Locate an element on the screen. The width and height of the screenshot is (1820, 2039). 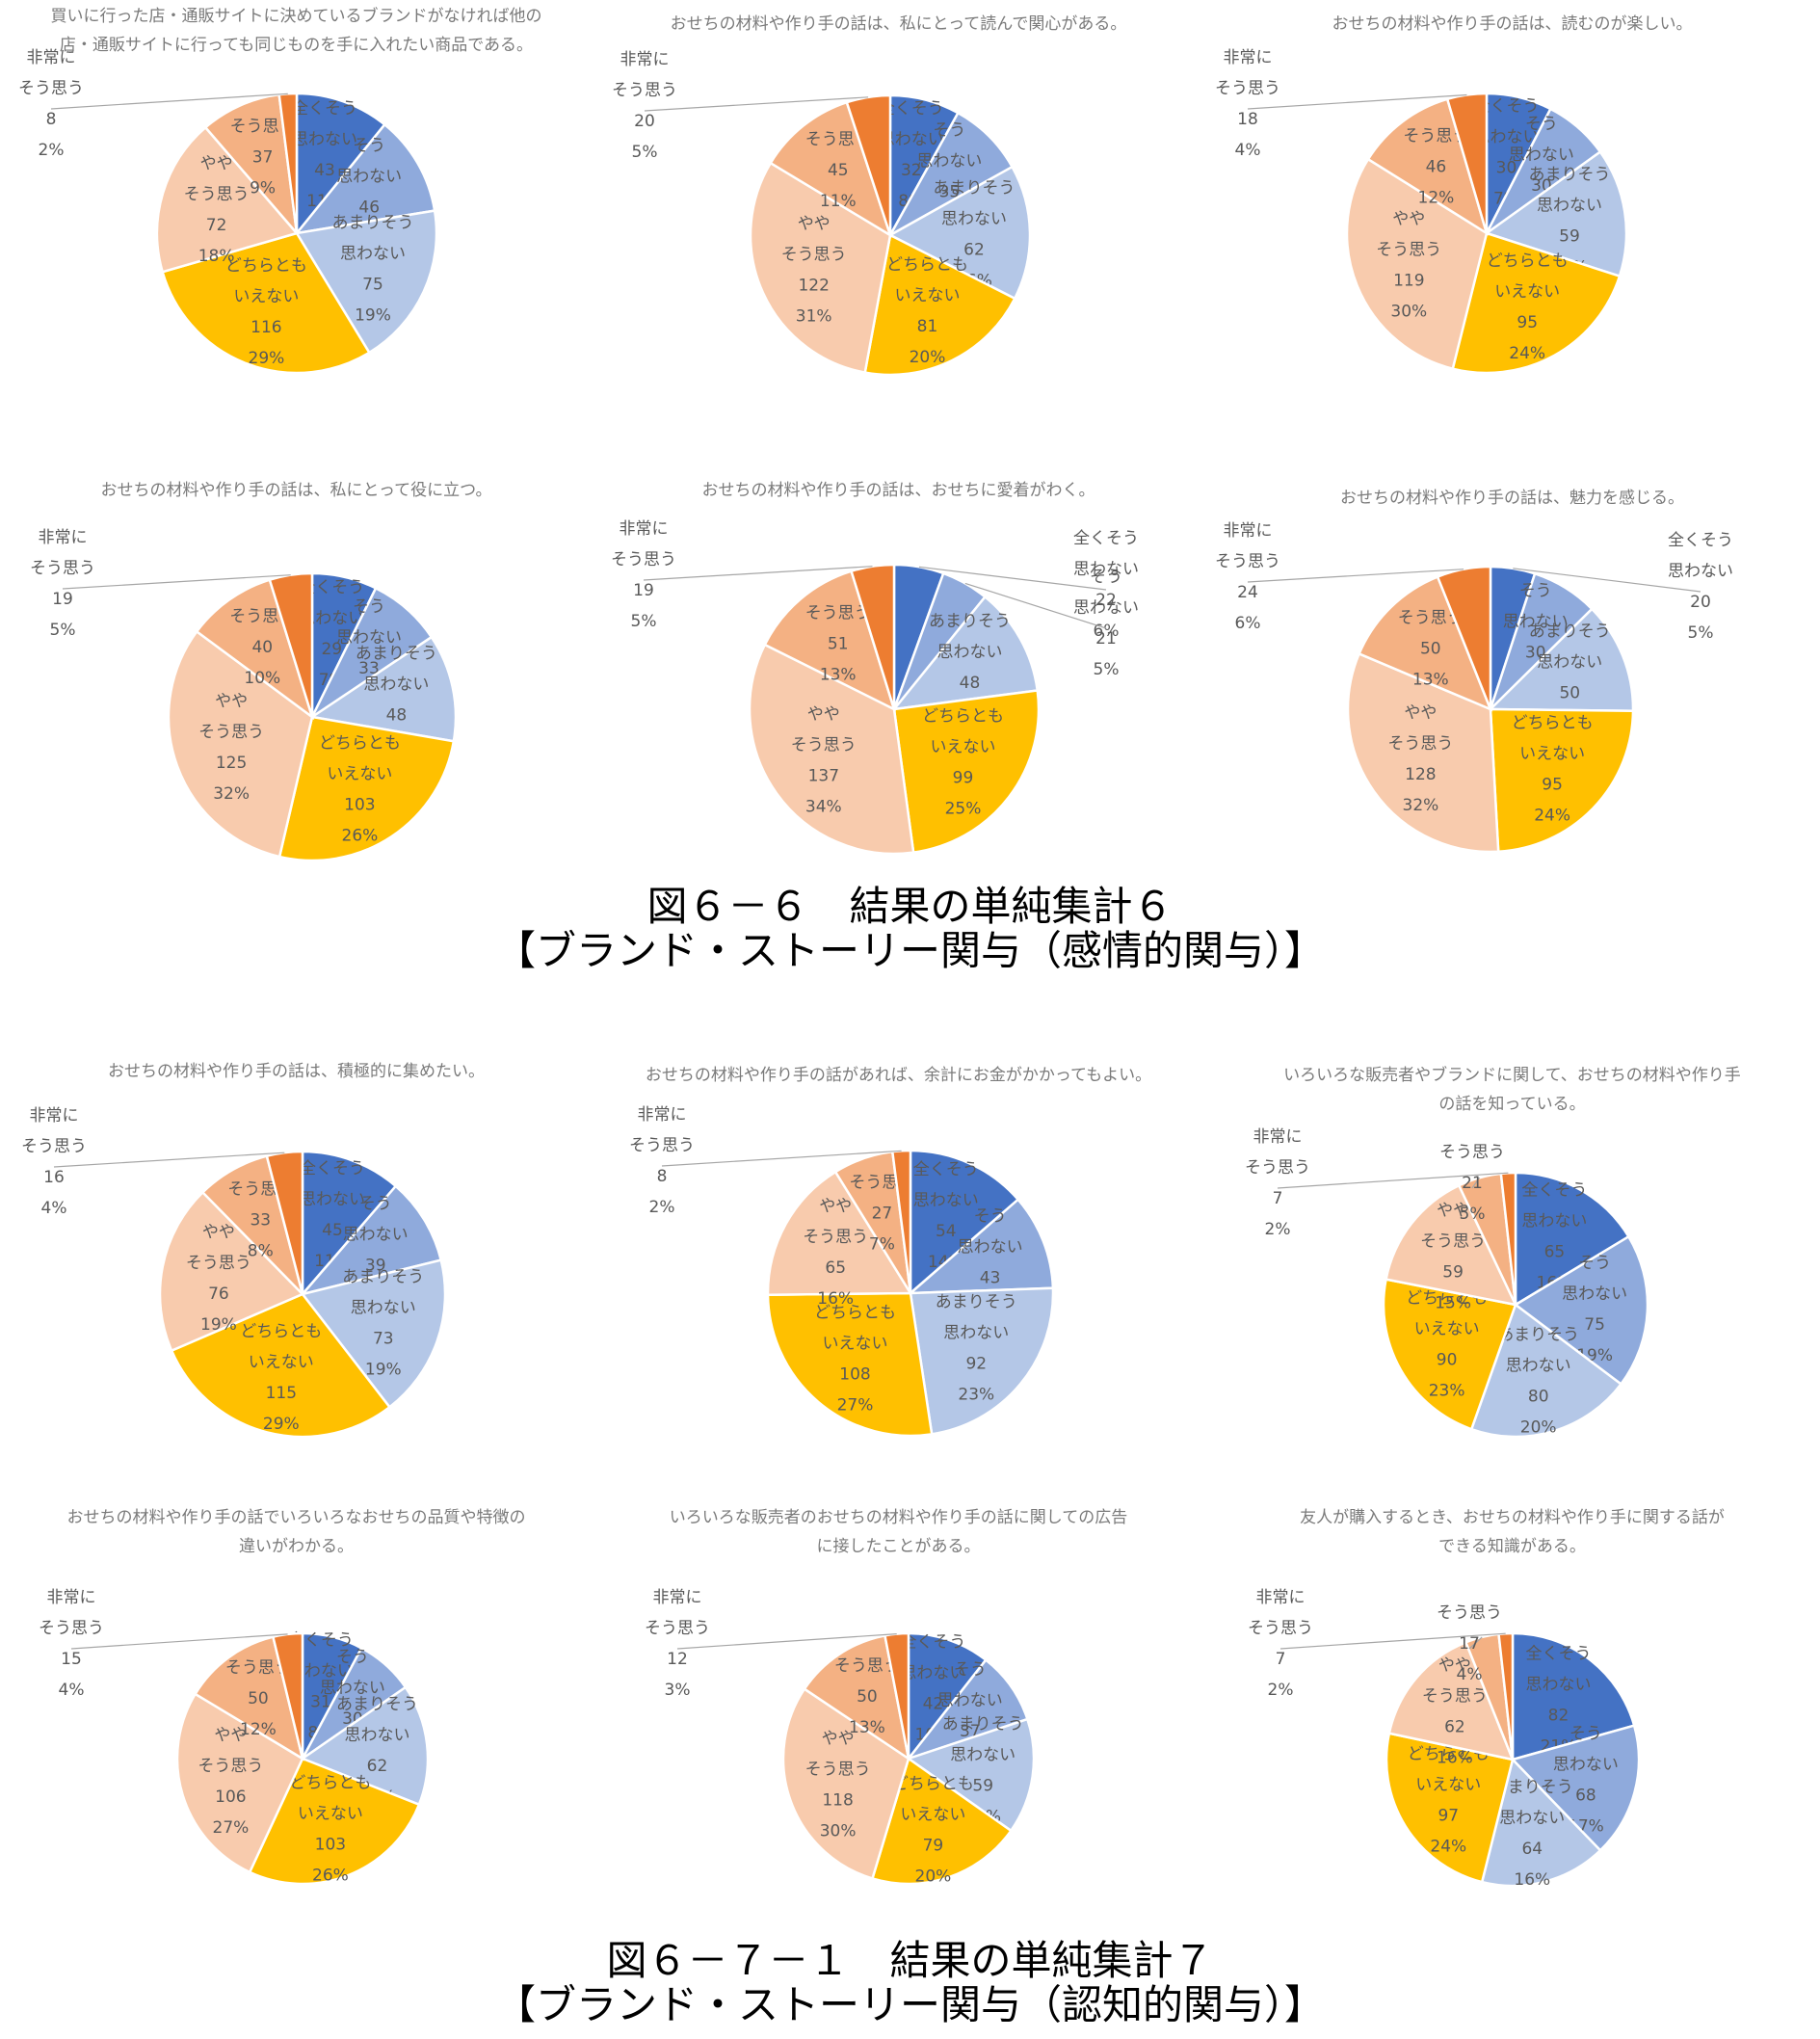
slice-count-label: 50 is located at coordinates (258, 1698).